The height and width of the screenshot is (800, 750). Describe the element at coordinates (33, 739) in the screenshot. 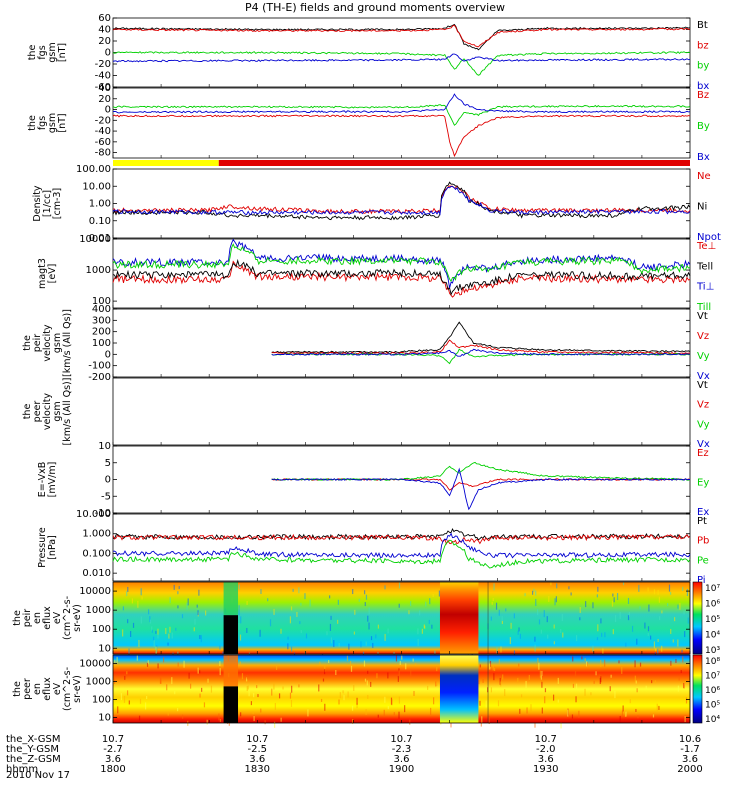

I see `x-axis-row-label: the_X-GSM` at that location.